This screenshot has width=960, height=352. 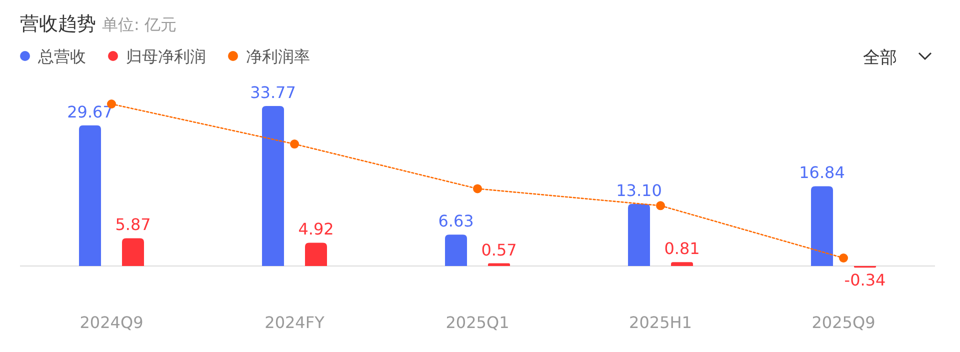 I want to click on data-label: 5.87, so click(x=133, y=224).